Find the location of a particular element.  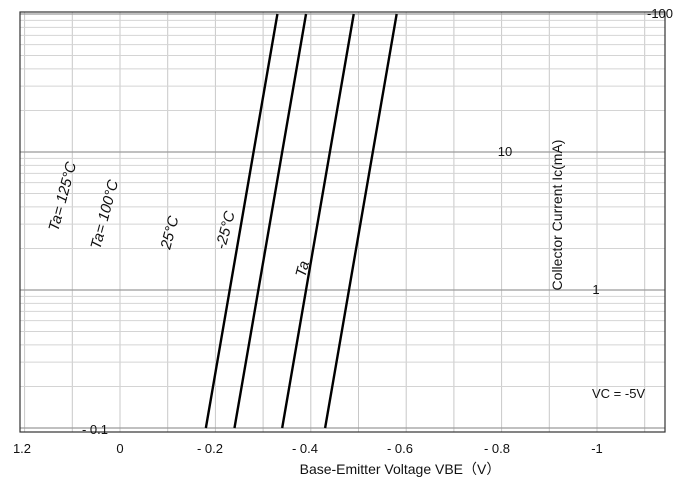

y-tick-label: - 0.1 is located at coordinates (95, 429).